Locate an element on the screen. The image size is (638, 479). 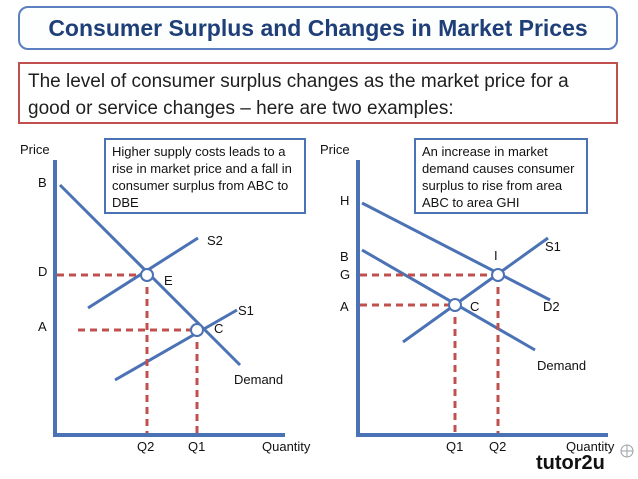
right-label-d2: D2 is located at coordinates (551, 306).